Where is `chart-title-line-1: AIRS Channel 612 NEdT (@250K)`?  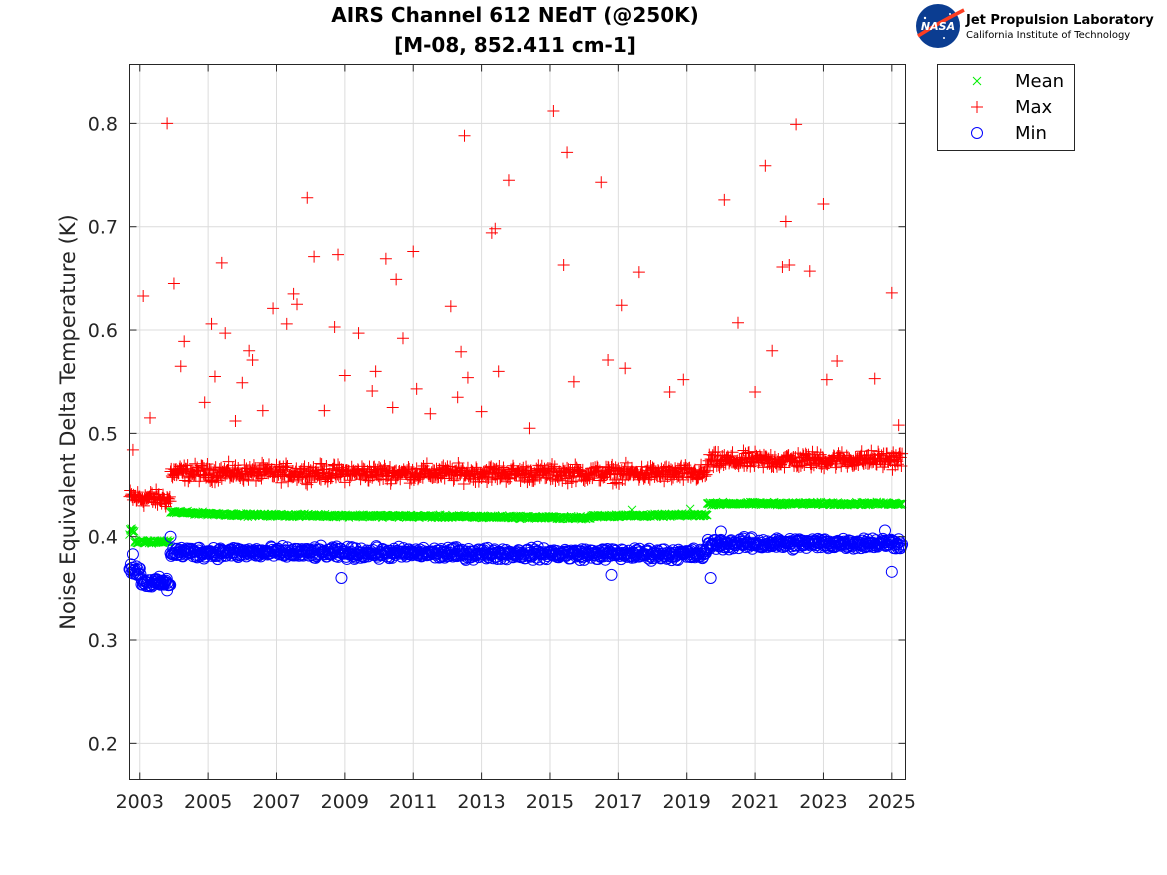 chart-title-line-1: AIRS Channel 612 NEdT (@250K) is located at coordinates (515, 15).